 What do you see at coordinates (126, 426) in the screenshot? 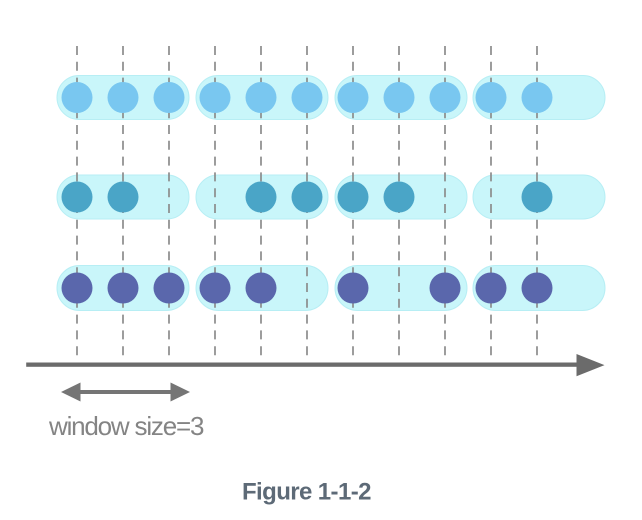
I see `svg-text: window size=3` at bounding box center [126, 426].